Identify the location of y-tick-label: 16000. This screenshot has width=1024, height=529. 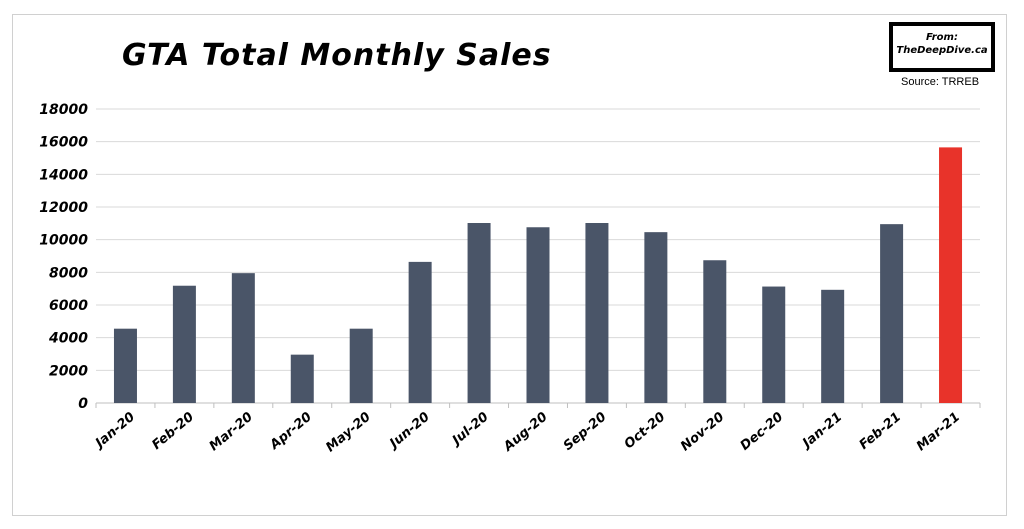
(63, 143).